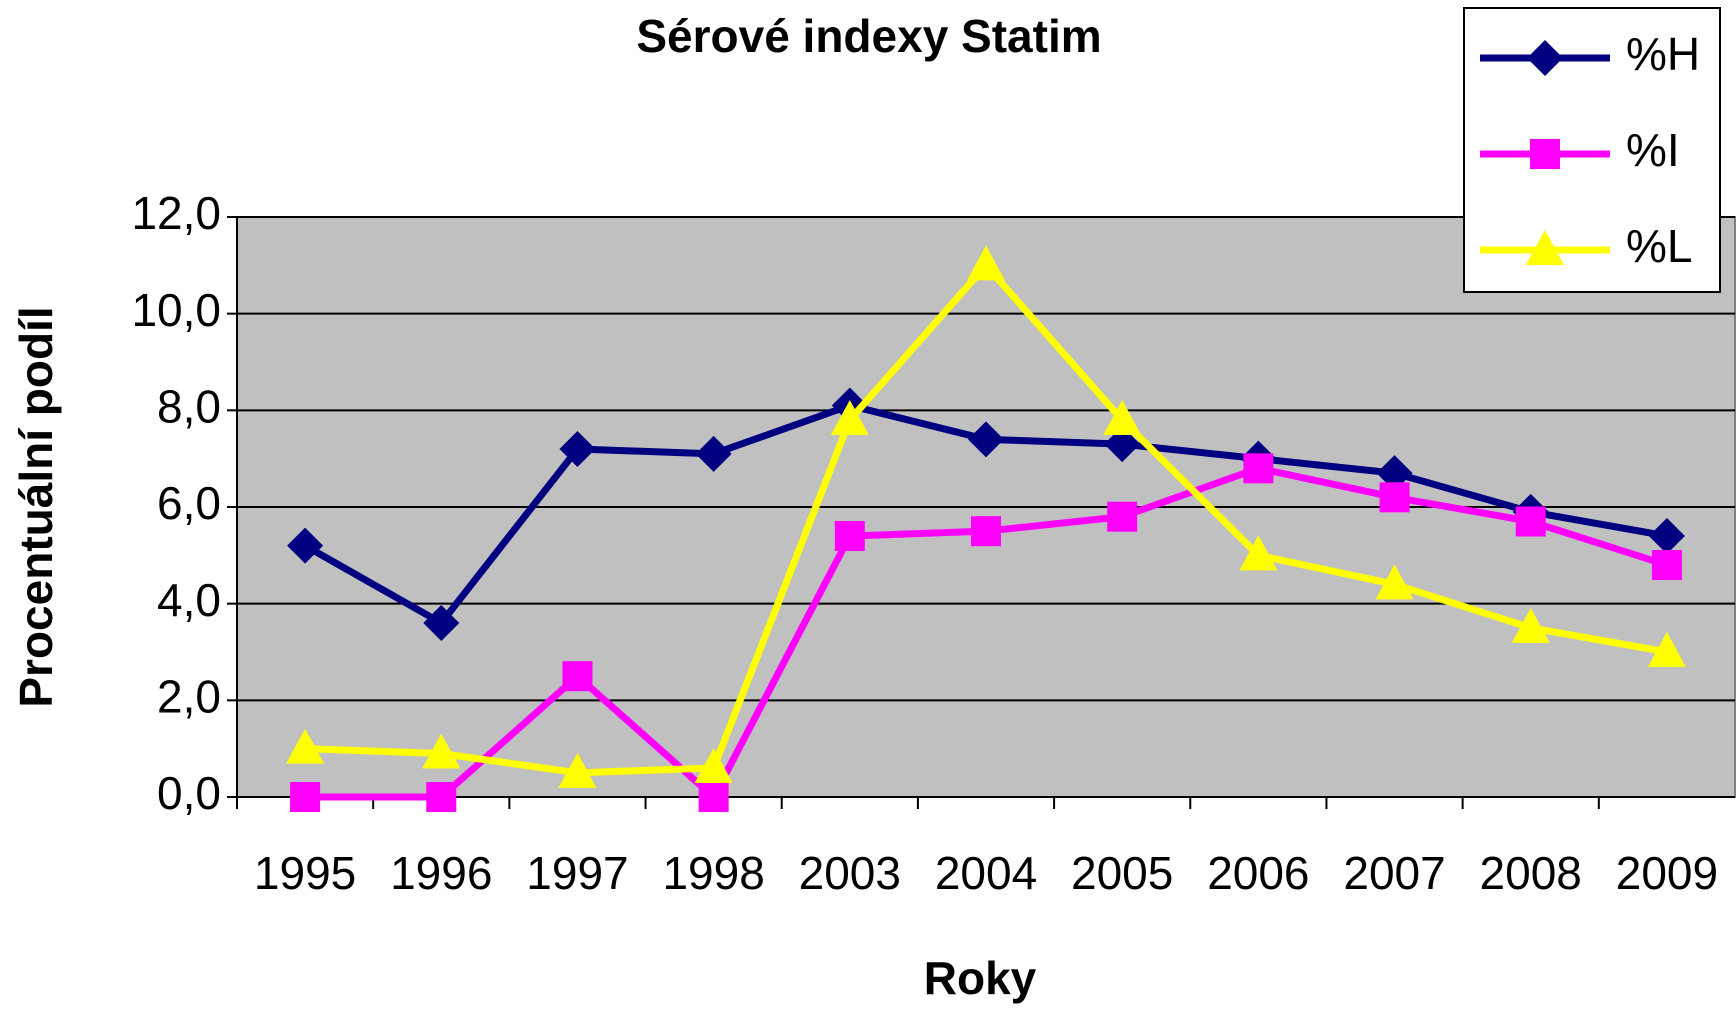  Describe the element at coordinates (176, 310) in the screenshot. I see `y-tick-label: 10,0` at that location.